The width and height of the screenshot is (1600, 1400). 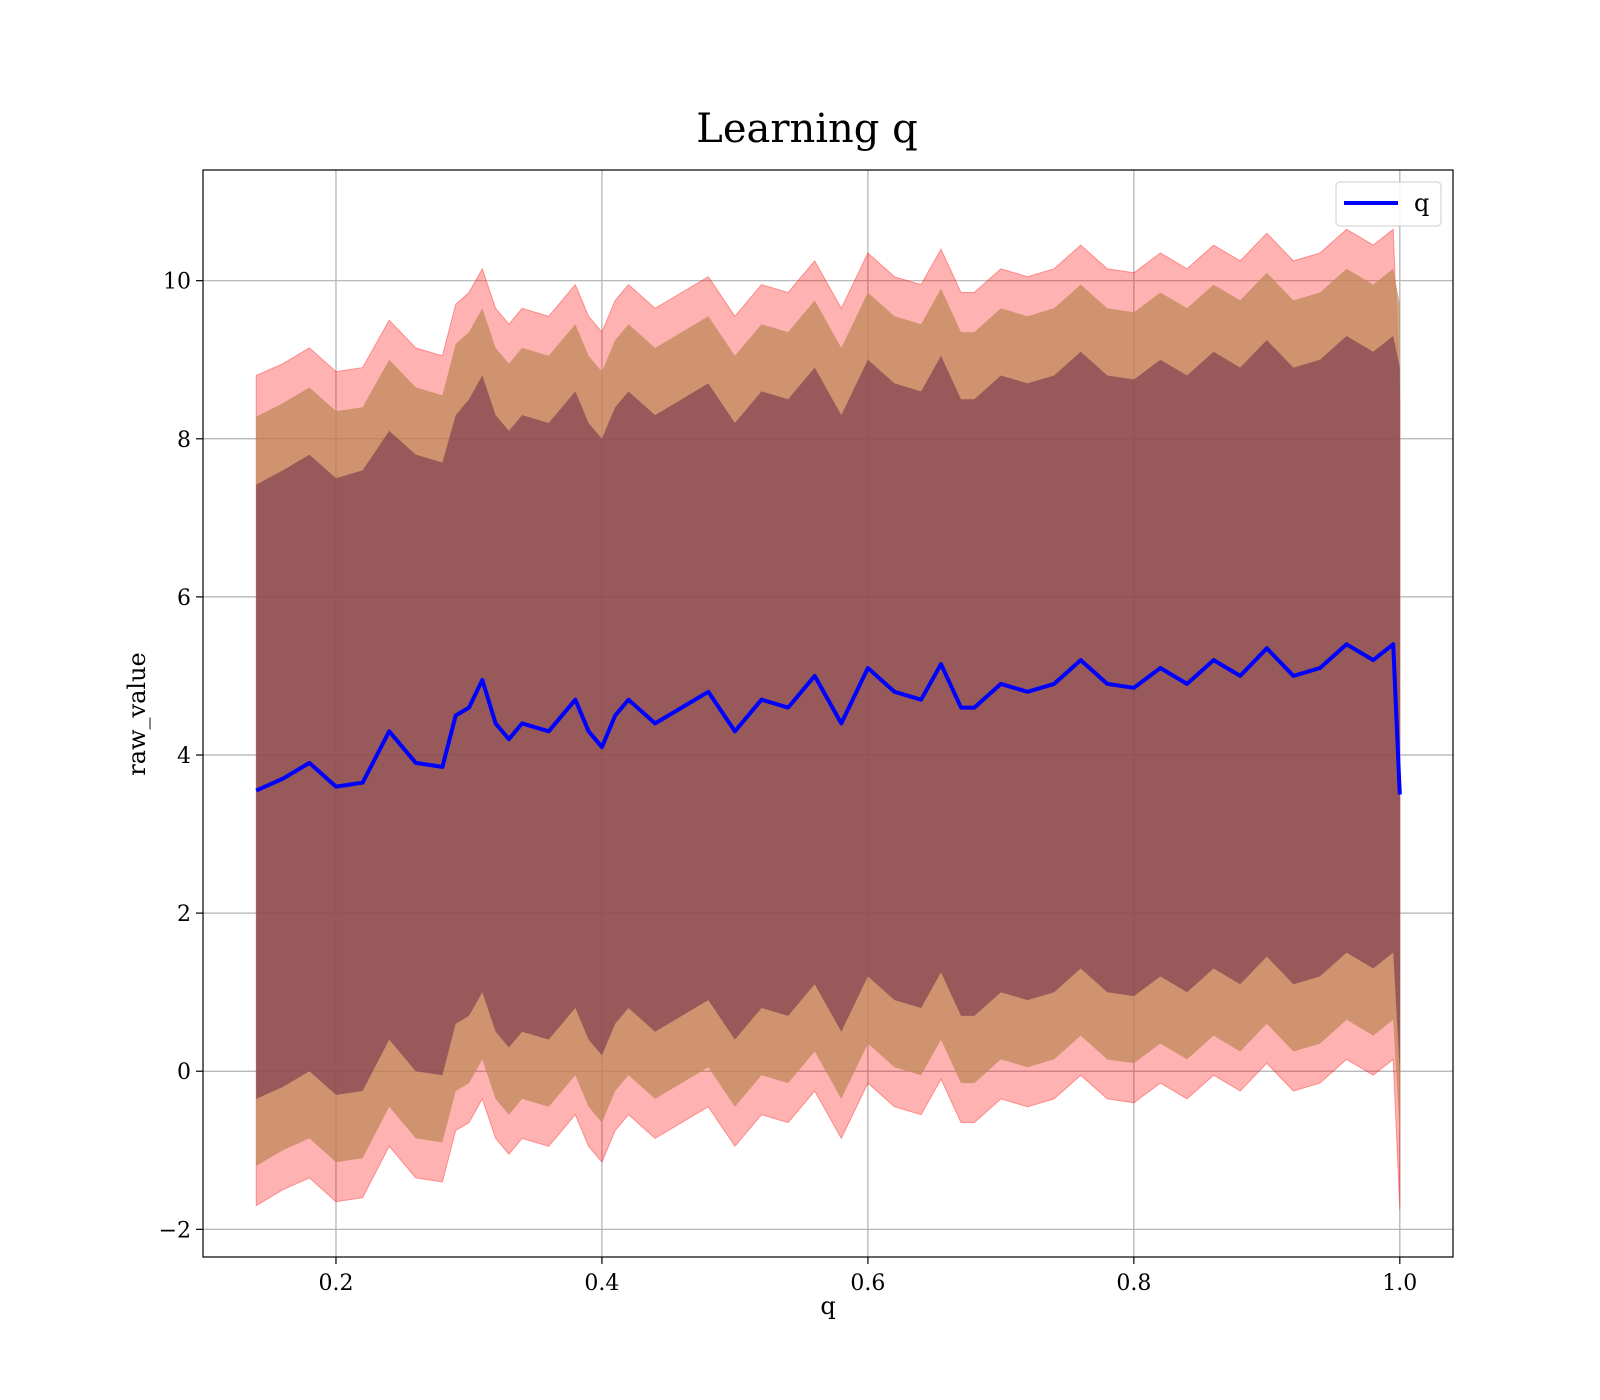 I want to click on x-axis-label: q, so click(x=827, y=1306).